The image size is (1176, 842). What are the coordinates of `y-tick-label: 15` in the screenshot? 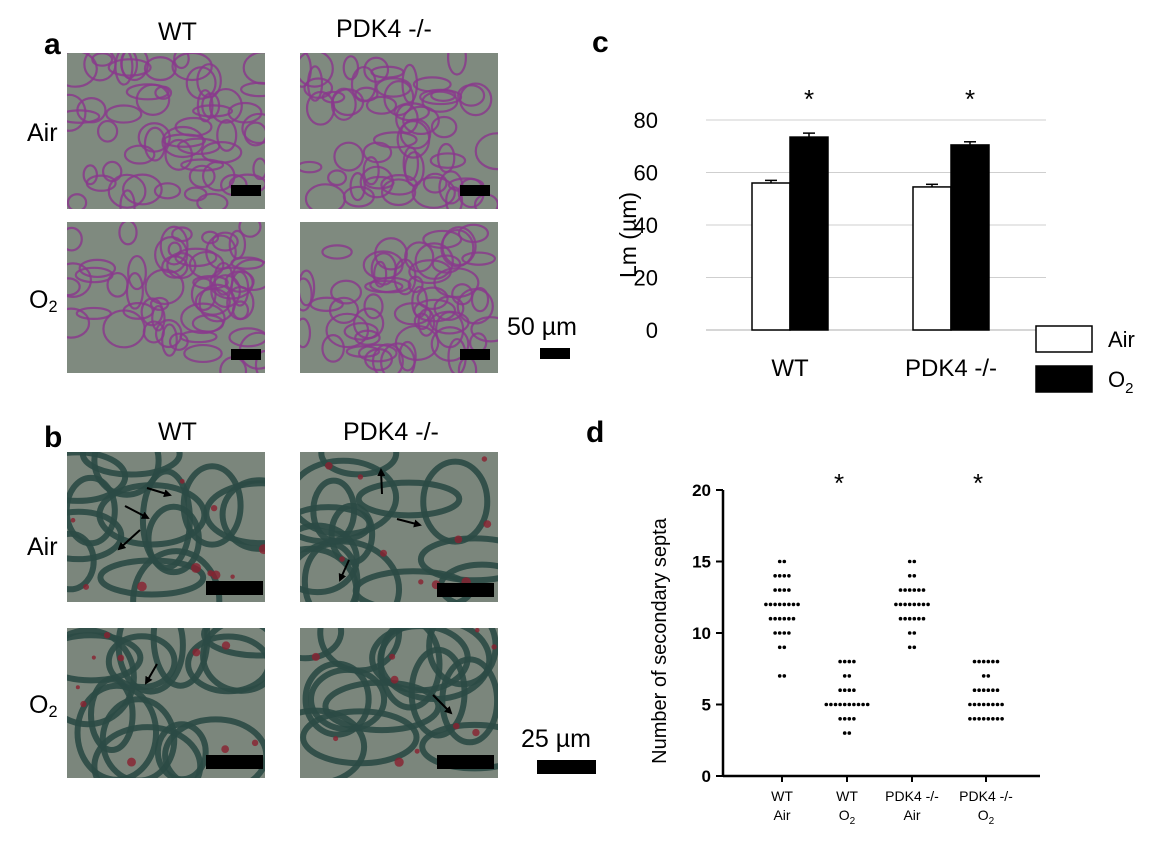 It's located at (701, 562).